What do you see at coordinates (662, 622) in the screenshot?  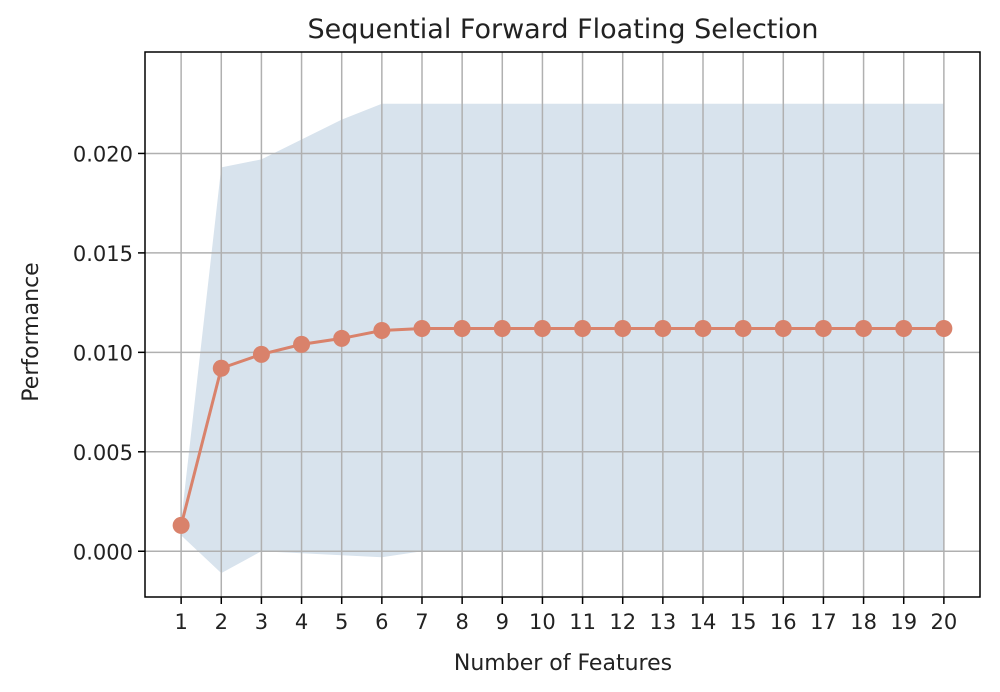 I see `x-tick-label: 13` at bounding box center [662, 622].